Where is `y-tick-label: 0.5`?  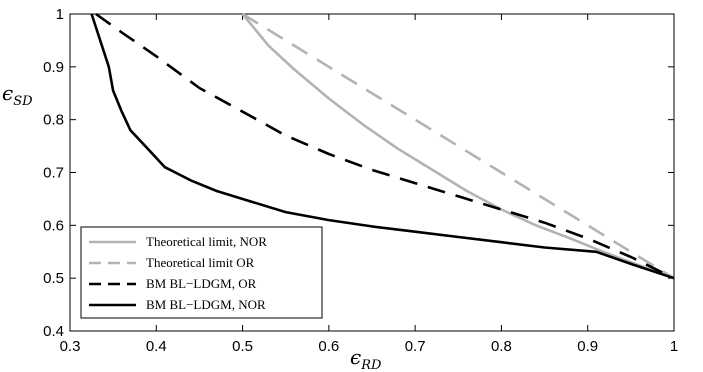
y-tick-label: 0.5 is located at coordinates (53, 278).